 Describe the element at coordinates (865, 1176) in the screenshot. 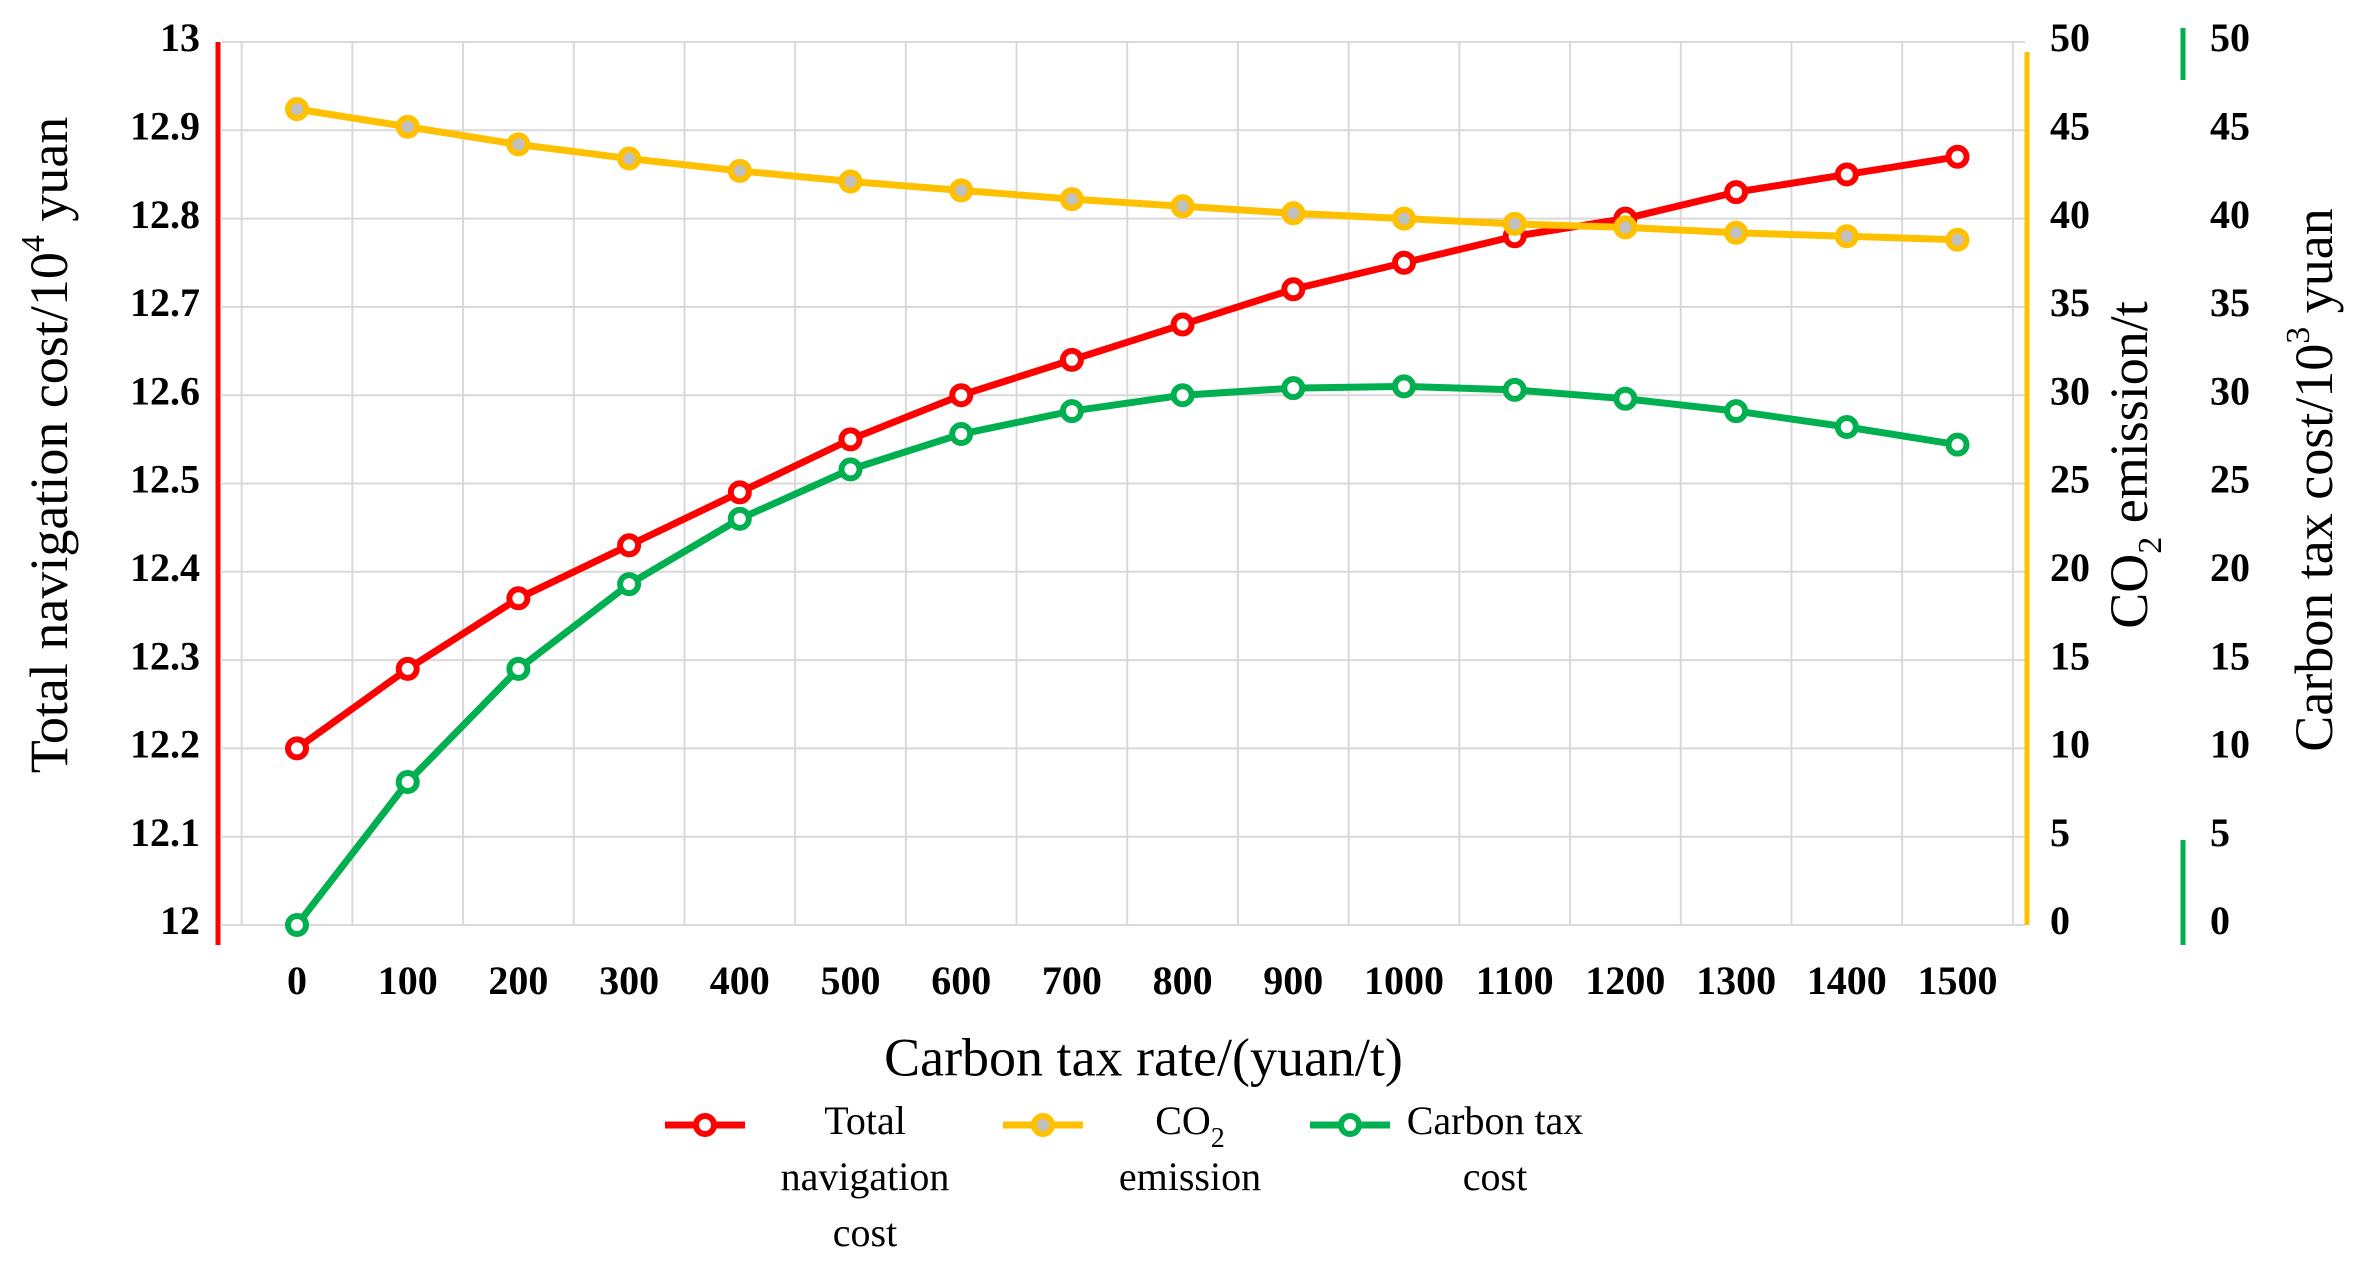

I see `legend-label-total-navigation-cost: navigation` at that location.